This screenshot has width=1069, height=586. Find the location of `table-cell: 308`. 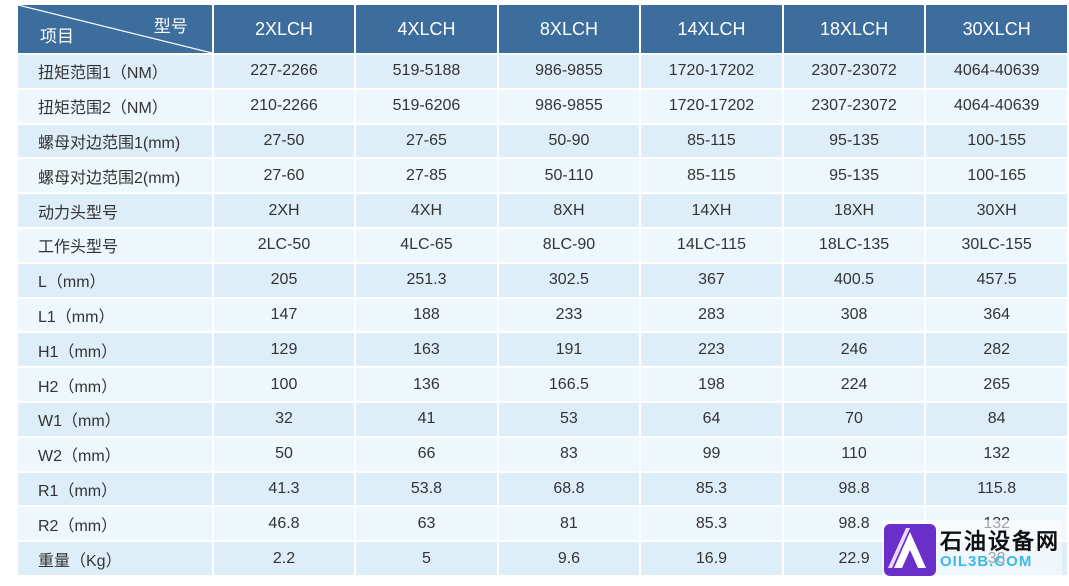

table-cell: 308 is located at coordinates (854, 315).